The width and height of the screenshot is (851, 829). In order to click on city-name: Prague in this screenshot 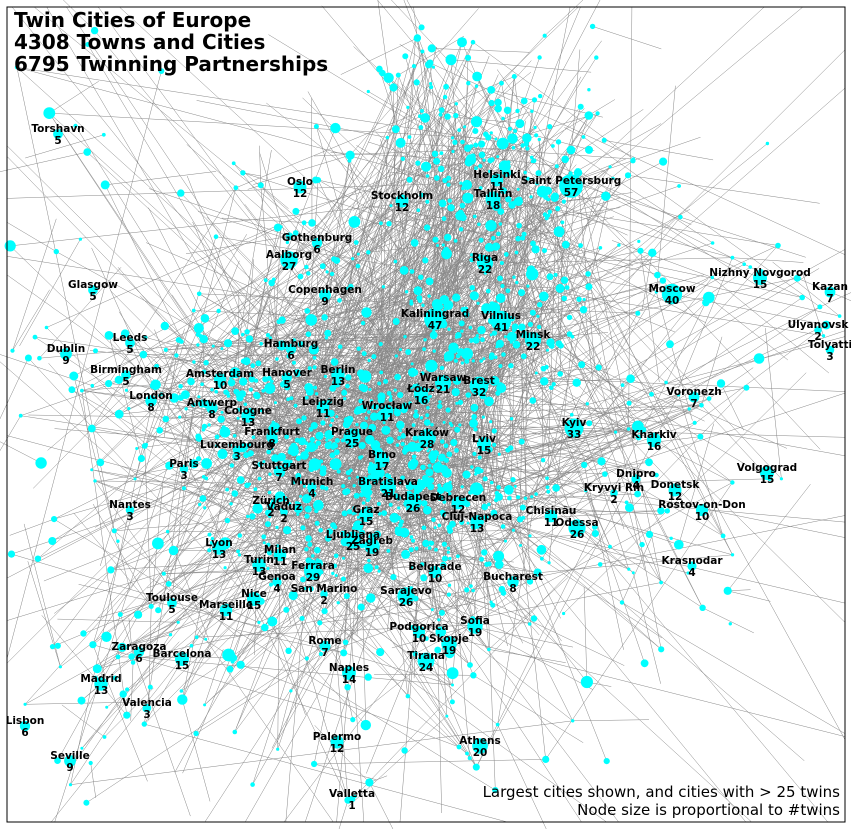, I will do `click(352, 432)`.